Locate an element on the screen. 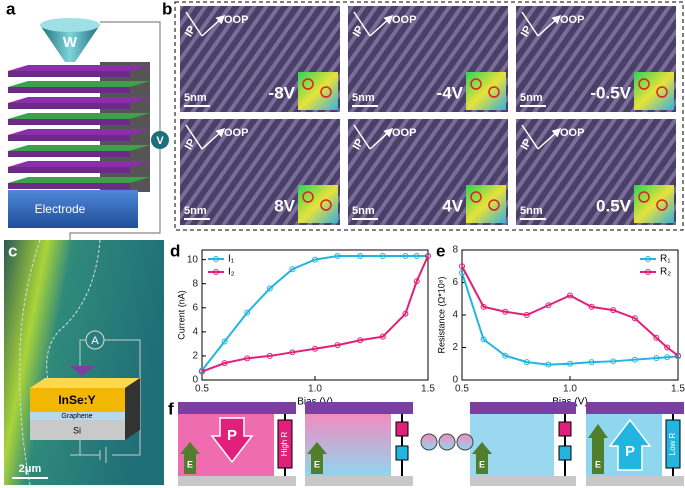 The width and height of the screenshot is (685, 488). y-tick-label: 8 is located at coordinates (455, 250).